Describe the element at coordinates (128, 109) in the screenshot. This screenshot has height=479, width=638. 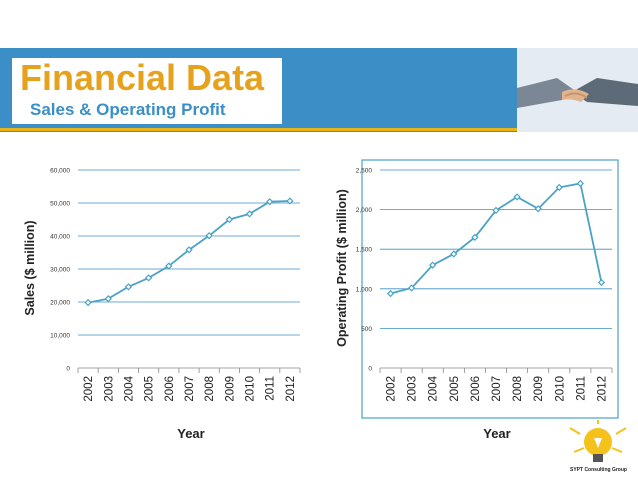
I see `page-subtitle: Sales & Operating Profit` at that location.